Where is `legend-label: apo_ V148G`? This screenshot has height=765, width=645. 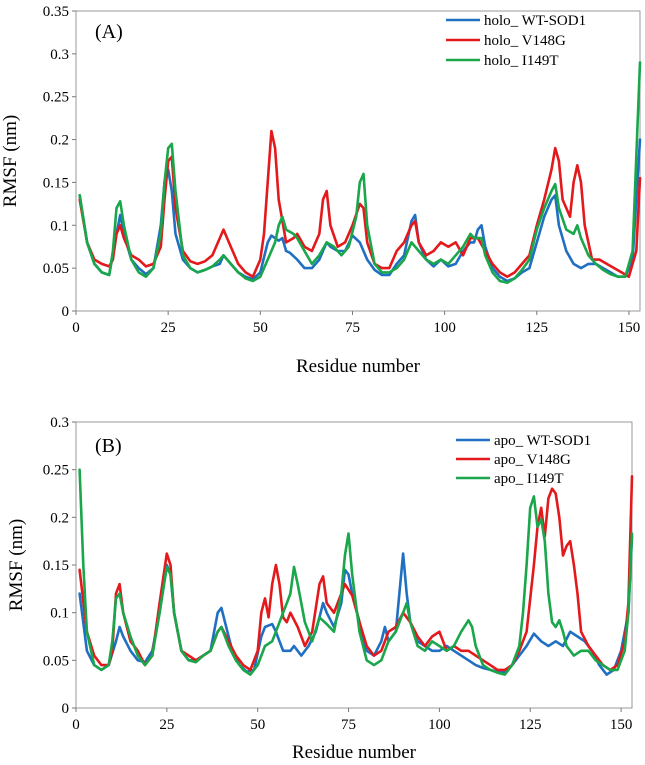
legend-label: apo_ V148G is located at coordinates (532, 460).